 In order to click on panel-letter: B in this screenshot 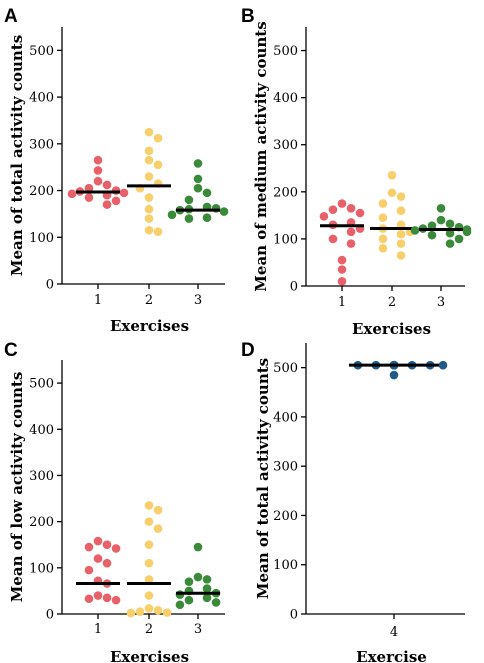, I will do `click(248, 16)`.